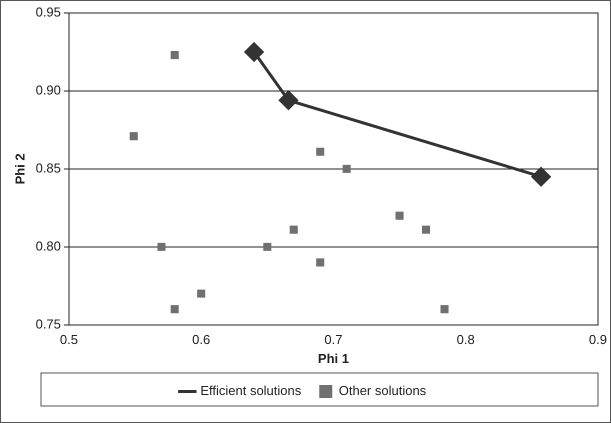 Image resolution: width=611 pixels, height=423 pixels. What do you see at coordinates (69, 340) in the screenshot?
I see `x-tick-label: 0.5` at bounding box center [69, 340].